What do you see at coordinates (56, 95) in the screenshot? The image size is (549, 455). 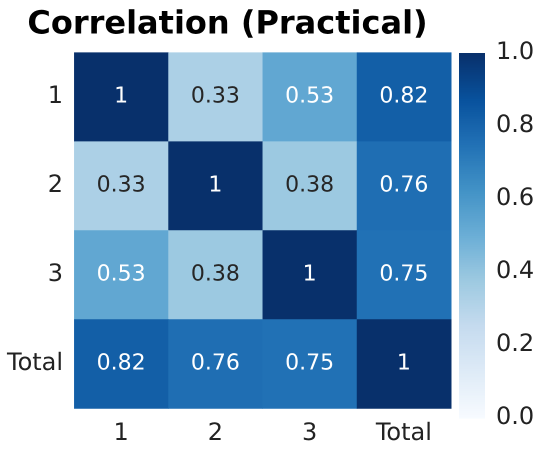 I see `y-tick-label: 1` at bounding box center [56, 95].